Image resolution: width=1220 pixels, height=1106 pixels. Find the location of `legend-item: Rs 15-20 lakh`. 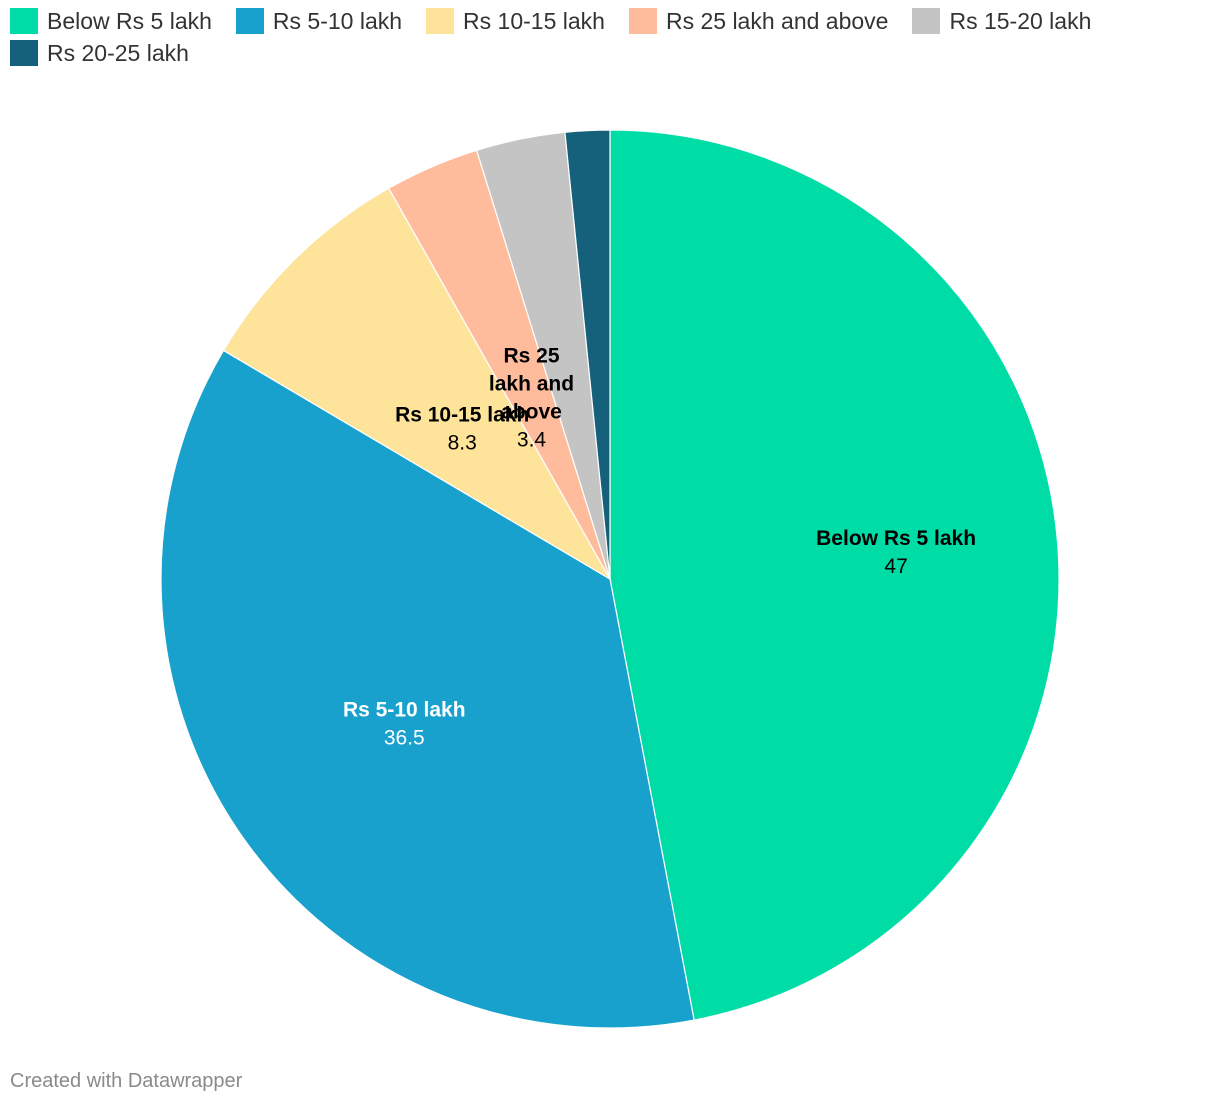

legend-item: Rs 15-20 lakh is located at coordinates (1001, 21).